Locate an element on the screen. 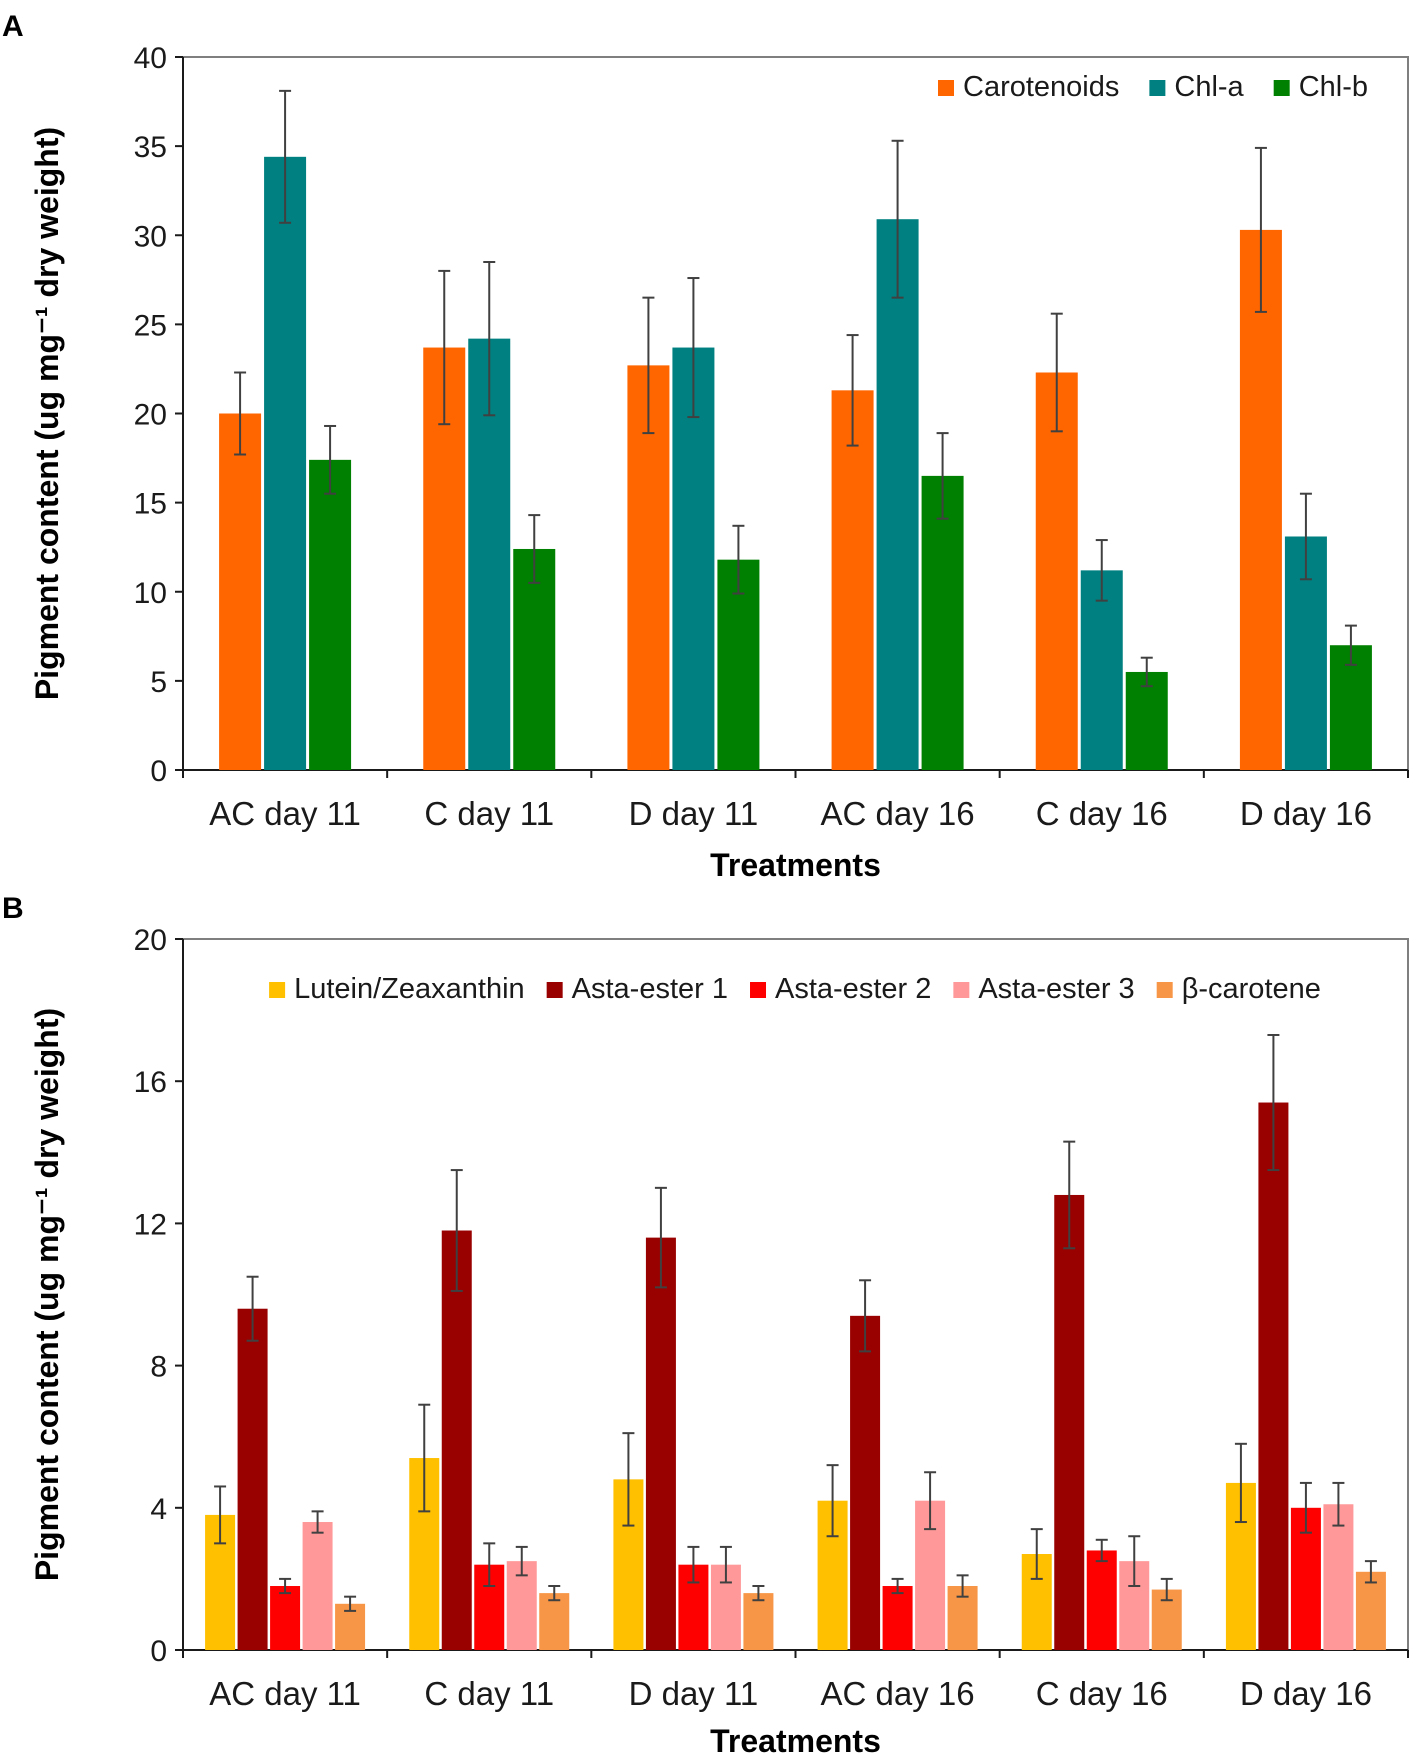 Image resolution: width=1418 pixels, height=1762 pixels. y-tick-label: 16 is located at coordinates (150, 1082).